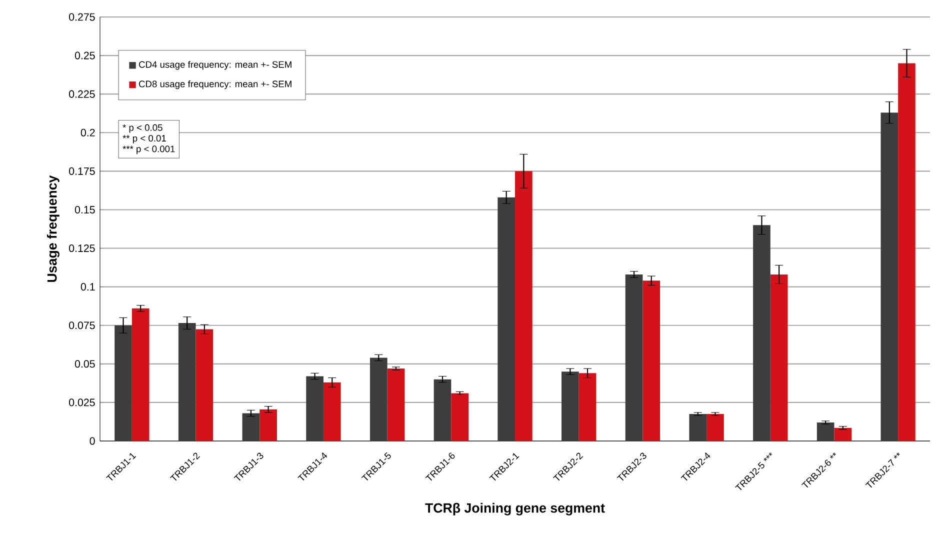 Image resolution: width=934 pixels, height=539 pixels. I want to click on y-tick-label: 0.025, so click(82, 402).